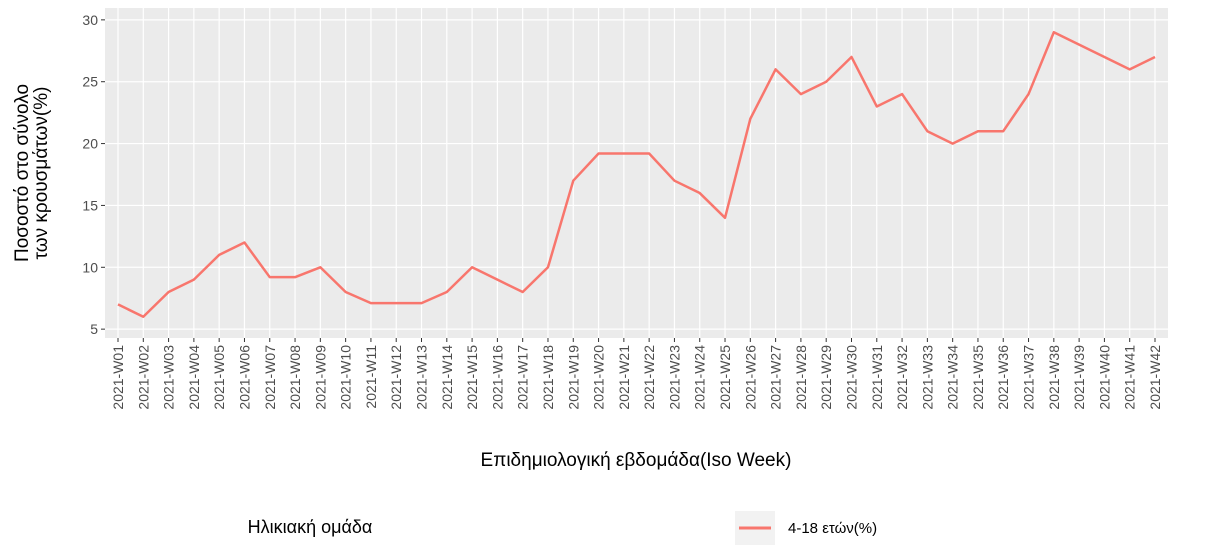 The image size is (1207, 547). Describe the element at coordinates (700, 377) in the screenshot. I see `x-tick-label: 2021-W24` at that location.